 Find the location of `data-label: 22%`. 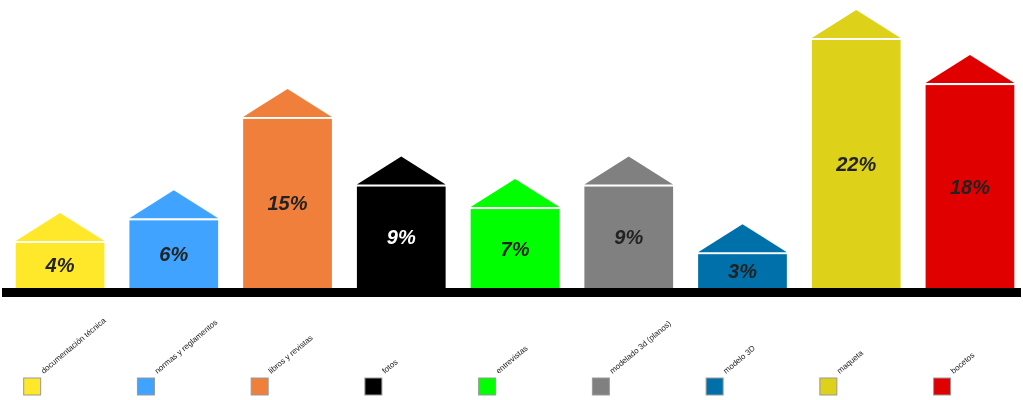

data-label: 22% is located at coordinates (856, 164).